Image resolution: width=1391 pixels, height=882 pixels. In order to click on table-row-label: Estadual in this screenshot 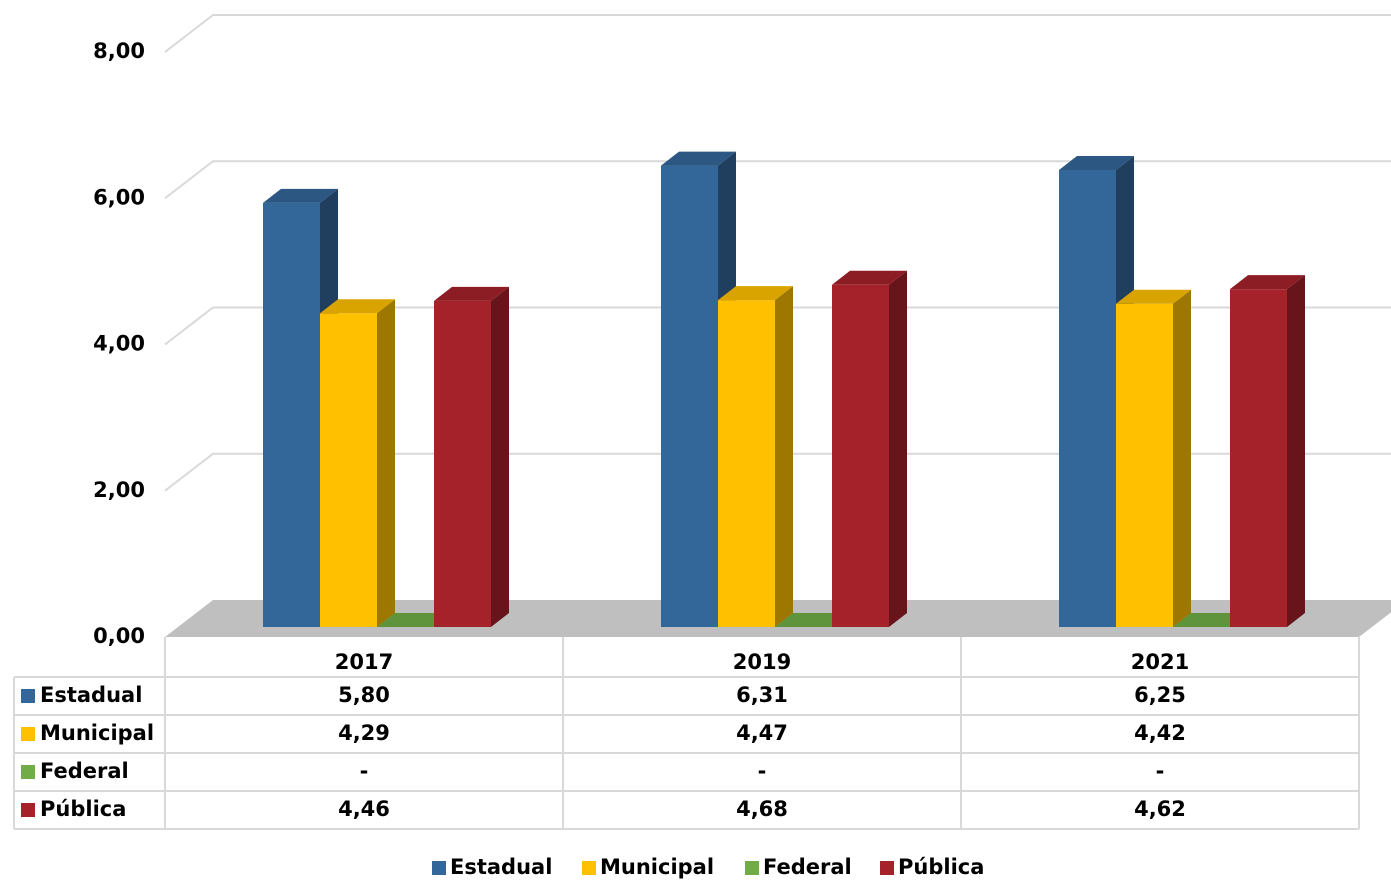, I will do `click(91, 695)`.